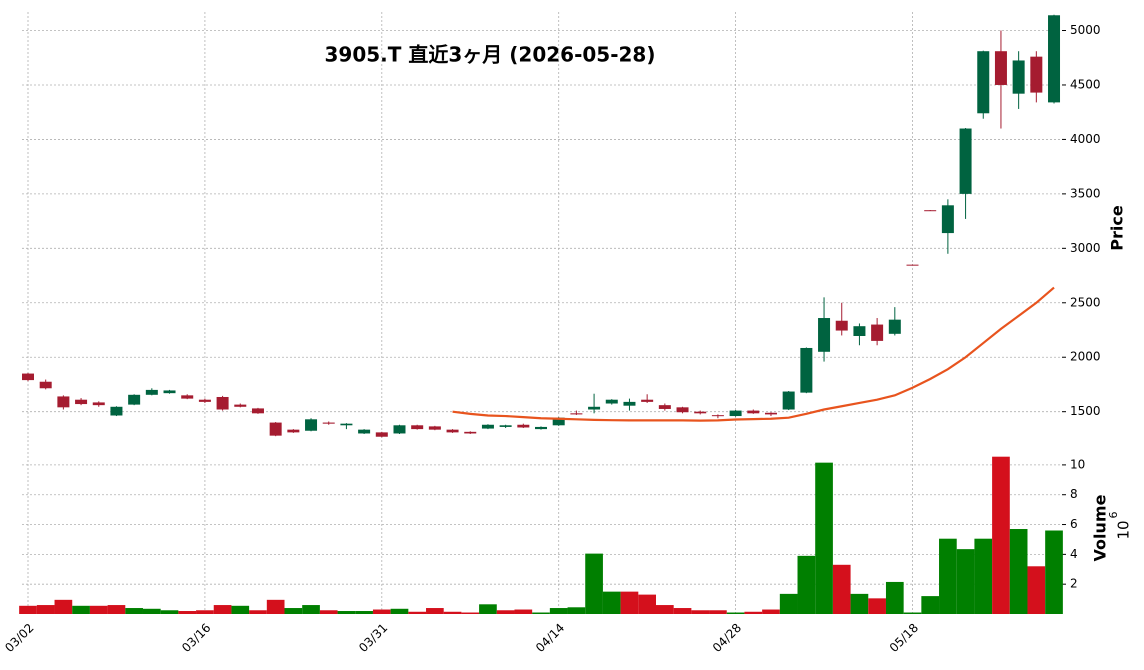 Image resolution: width=1144 pixels, height=670 pixels. What do you see at coordinates (1074, 524) in the screenshot?
I see `y-tick-label: 6` at bounding box center [1074, 524].